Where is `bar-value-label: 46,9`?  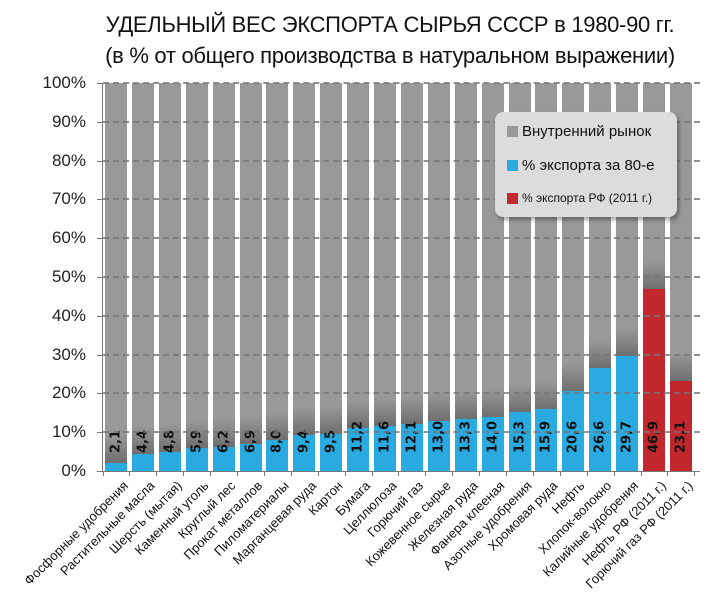 bar-value-label: 46,9 is located at coordinates (654, 436).